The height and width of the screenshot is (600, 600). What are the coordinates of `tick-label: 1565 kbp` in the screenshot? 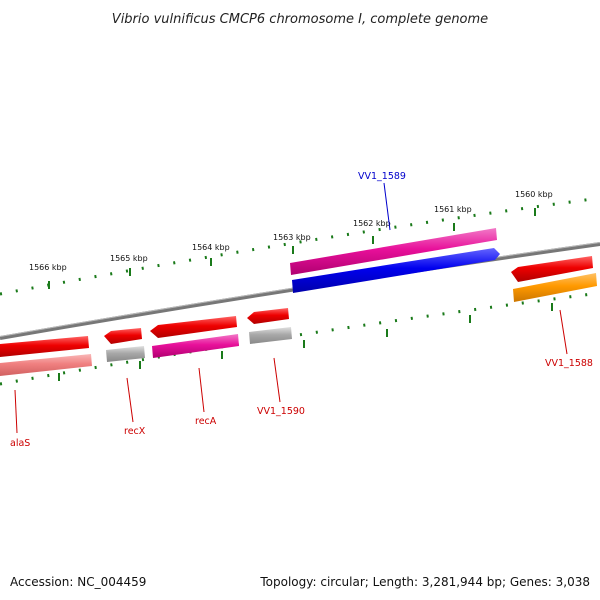 It's located at (129, 258).